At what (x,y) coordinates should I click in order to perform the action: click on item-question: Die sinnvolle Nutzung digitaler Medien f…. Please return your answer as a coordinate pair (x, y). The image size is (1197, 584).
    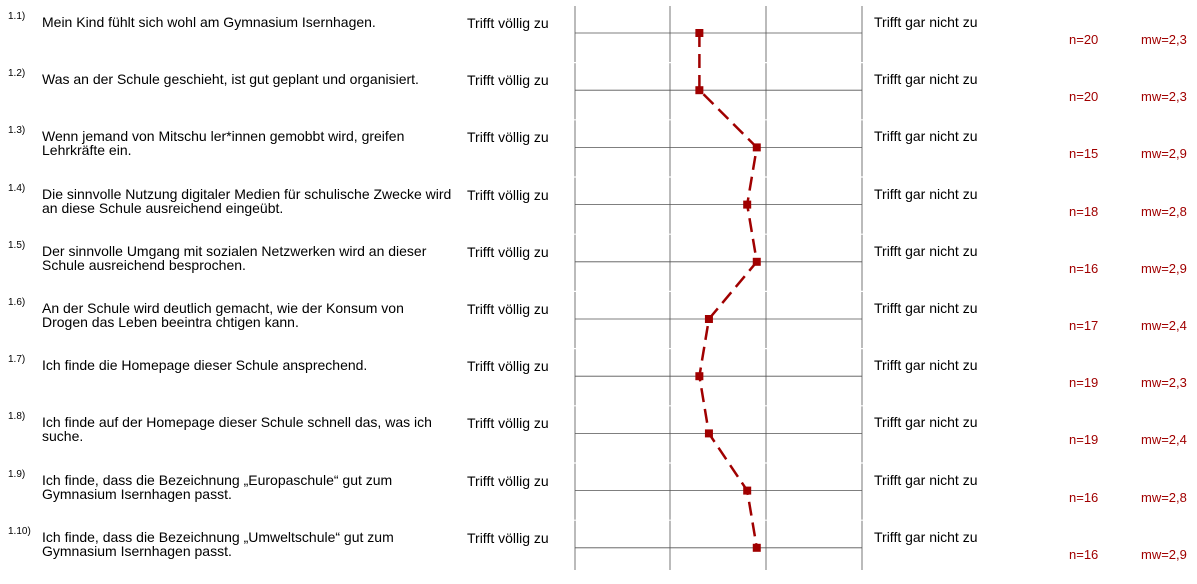
    Looking at the image, I should click on (247, 200).